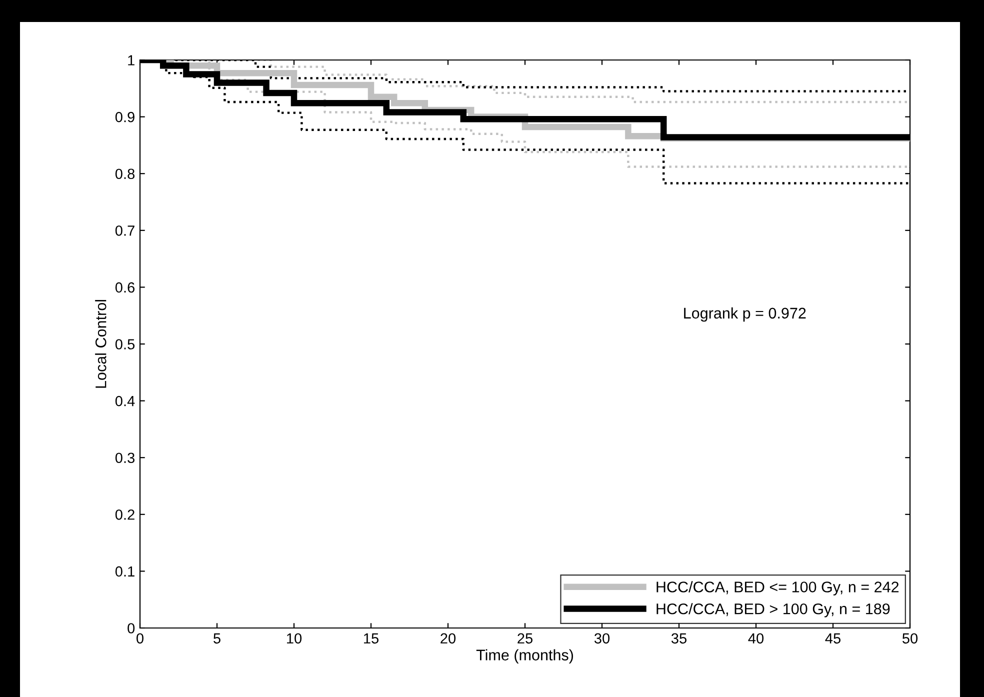 The height and width of the screenshot is (697, 984). Describe the element at coordinates (124, 231) in the screenshot. I see `y-tick-label: 0.7` at that location.